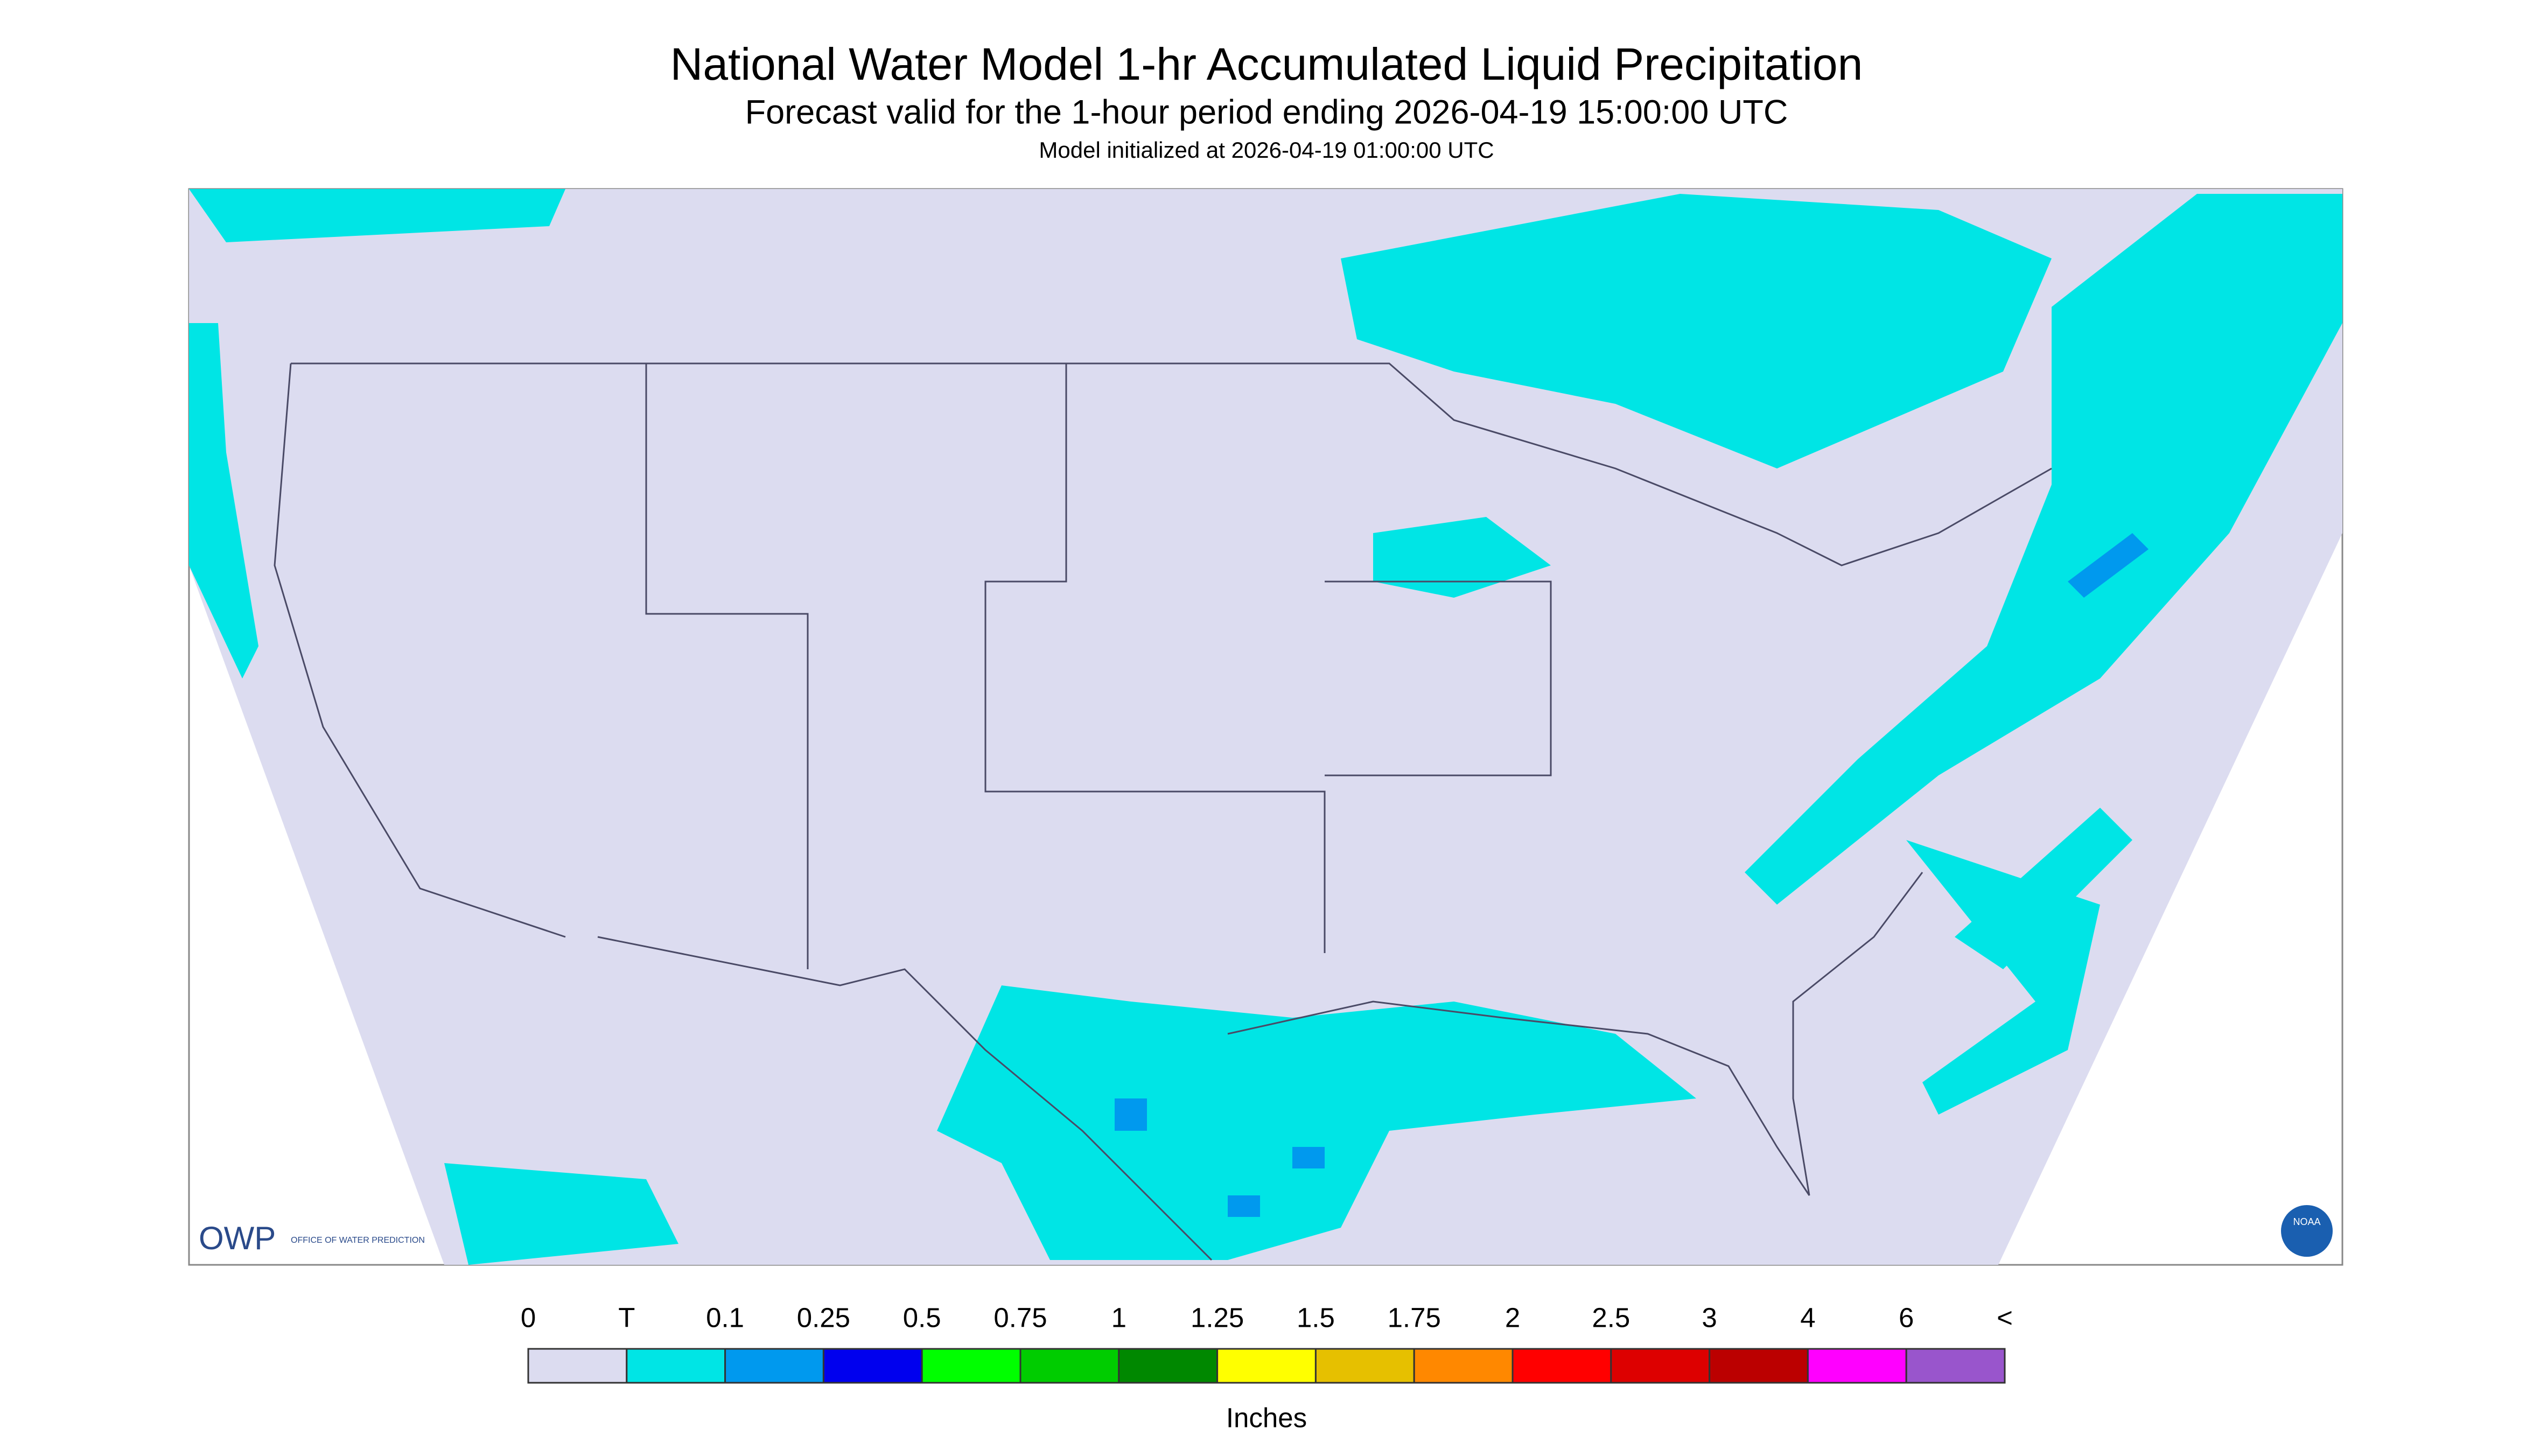 The height and width of the screenshot is (1456, 2533). Describe the element at coordinates (529, 1317) in the screenshot. I see `legend-label: 0` at that location.